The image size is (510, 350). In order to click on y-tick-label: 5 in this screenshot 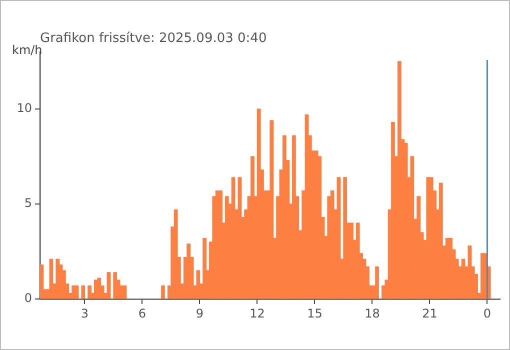, I will do `click(28, 203)`.